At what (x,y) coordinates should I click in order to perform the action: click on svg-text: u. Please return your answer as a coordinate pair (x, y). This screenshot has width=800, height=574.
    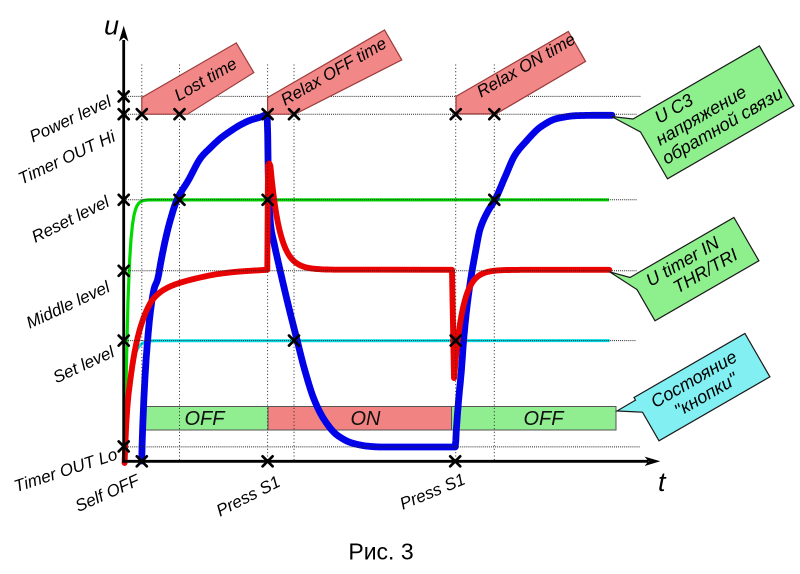
    Looking at the image, I should click on (111, 26).